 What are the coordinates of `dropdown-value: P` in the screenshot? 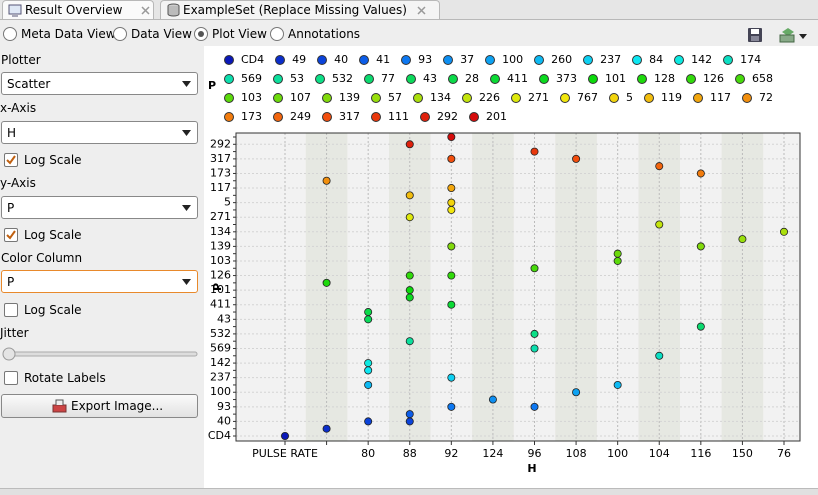 It's located at (11, 282).